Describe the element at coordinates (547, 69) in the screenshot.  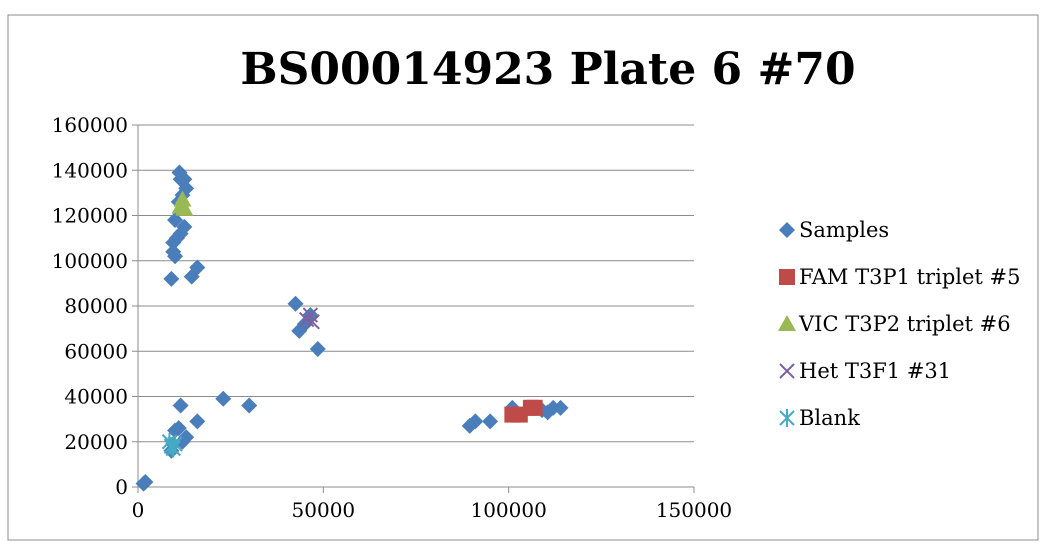
I see `chart-title: BS00014923 Plate 6 #70` at that location.